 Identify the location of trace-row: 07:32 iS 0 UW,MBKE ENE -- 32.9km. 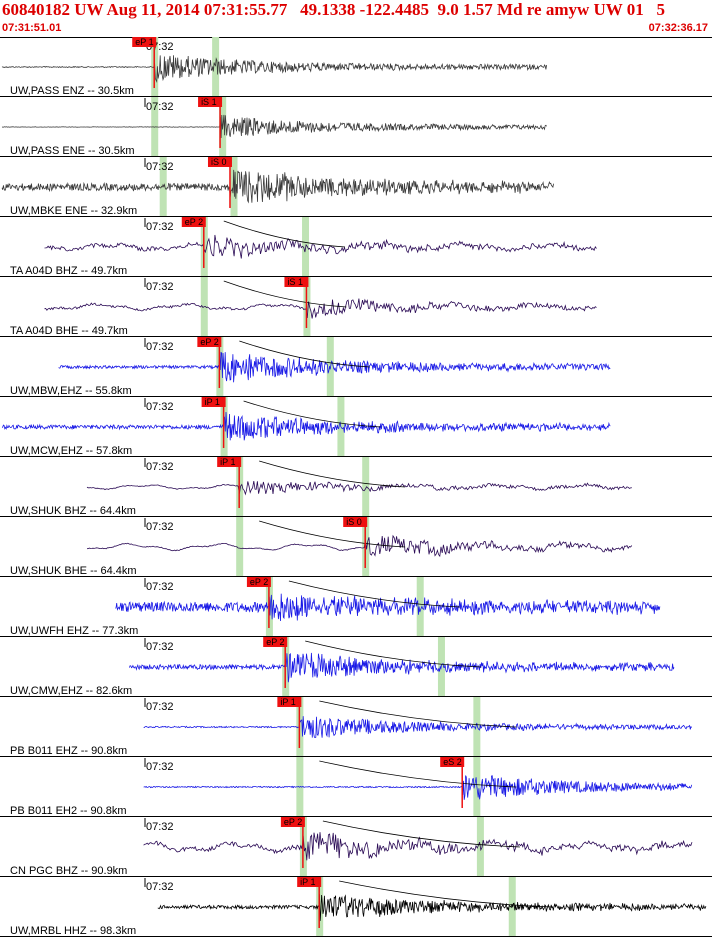
(356, 187).